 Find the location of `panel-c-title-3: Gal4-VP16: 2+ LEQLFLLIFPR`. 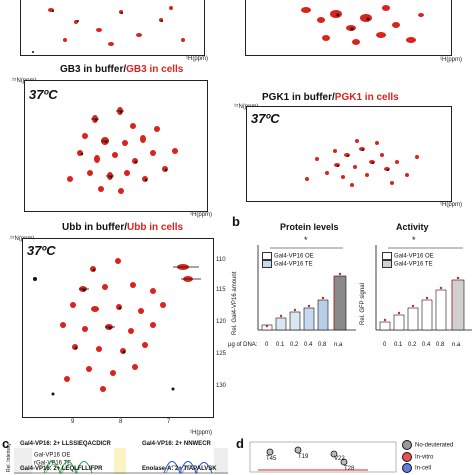

panel-c-title-3: Gal4-VP16: 2+ LEQLFLLIFPR is located at coordinates (61, 469).